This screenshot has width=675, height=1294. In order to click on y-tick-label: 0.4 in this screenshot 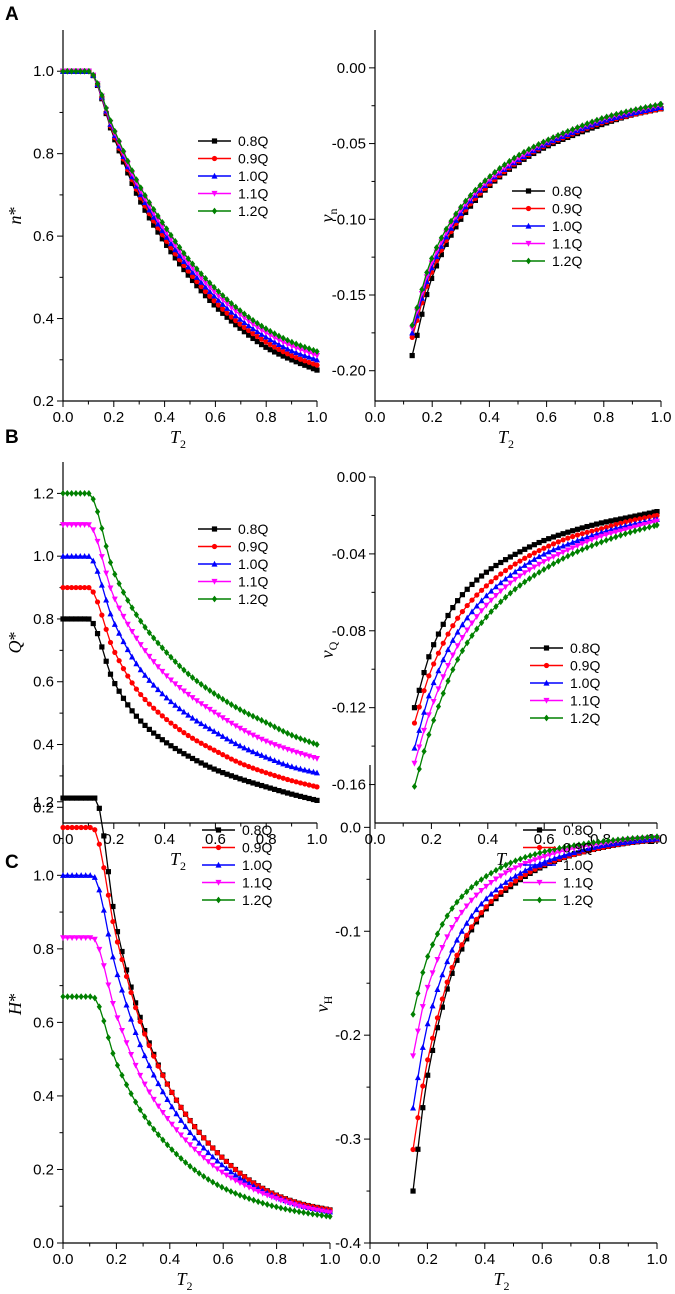, I will do `click(43, 319)`.